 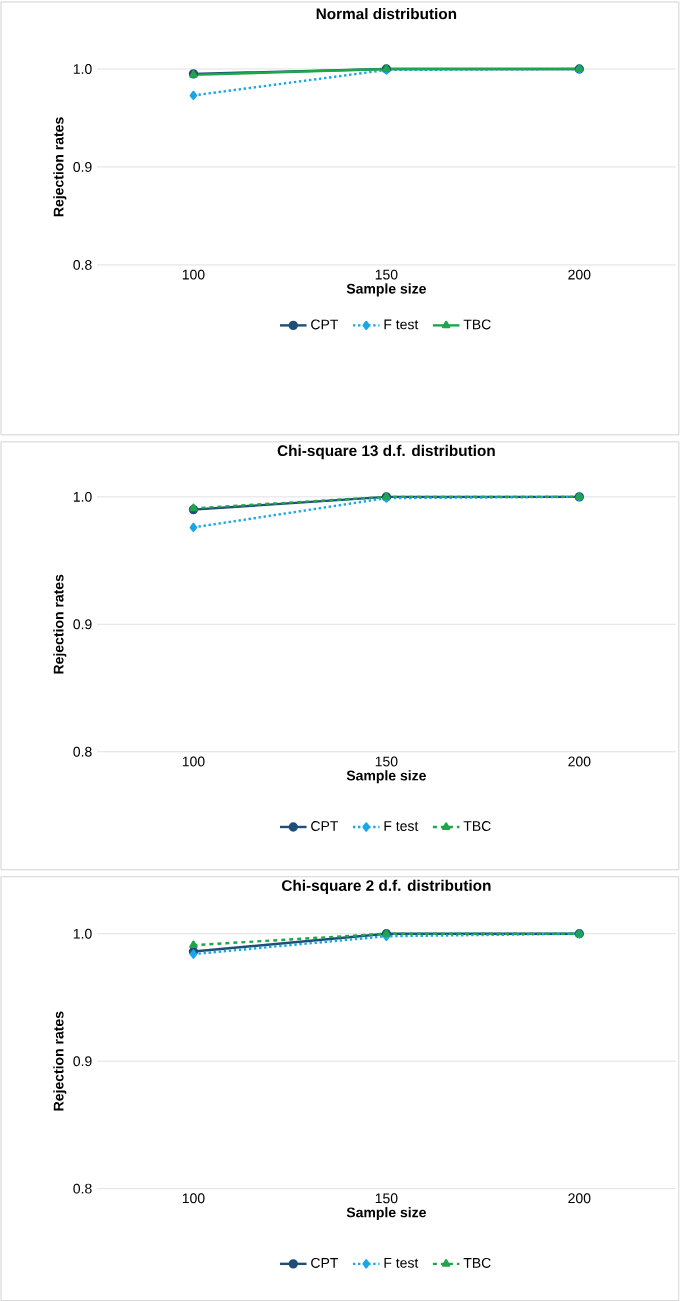 I want to click on chart-title: Chi-square 13 d.f. distribution, so click(x=386, y=452).